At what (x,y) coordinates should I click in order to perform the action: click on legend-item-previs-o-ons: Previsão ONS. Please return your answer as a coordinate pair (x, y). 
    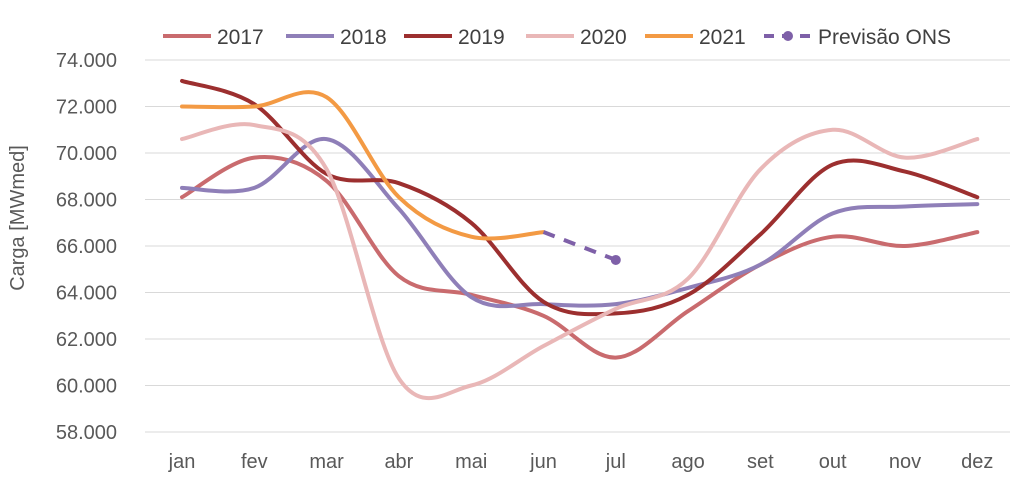
    Looking at the image, I should click on (857, 37).